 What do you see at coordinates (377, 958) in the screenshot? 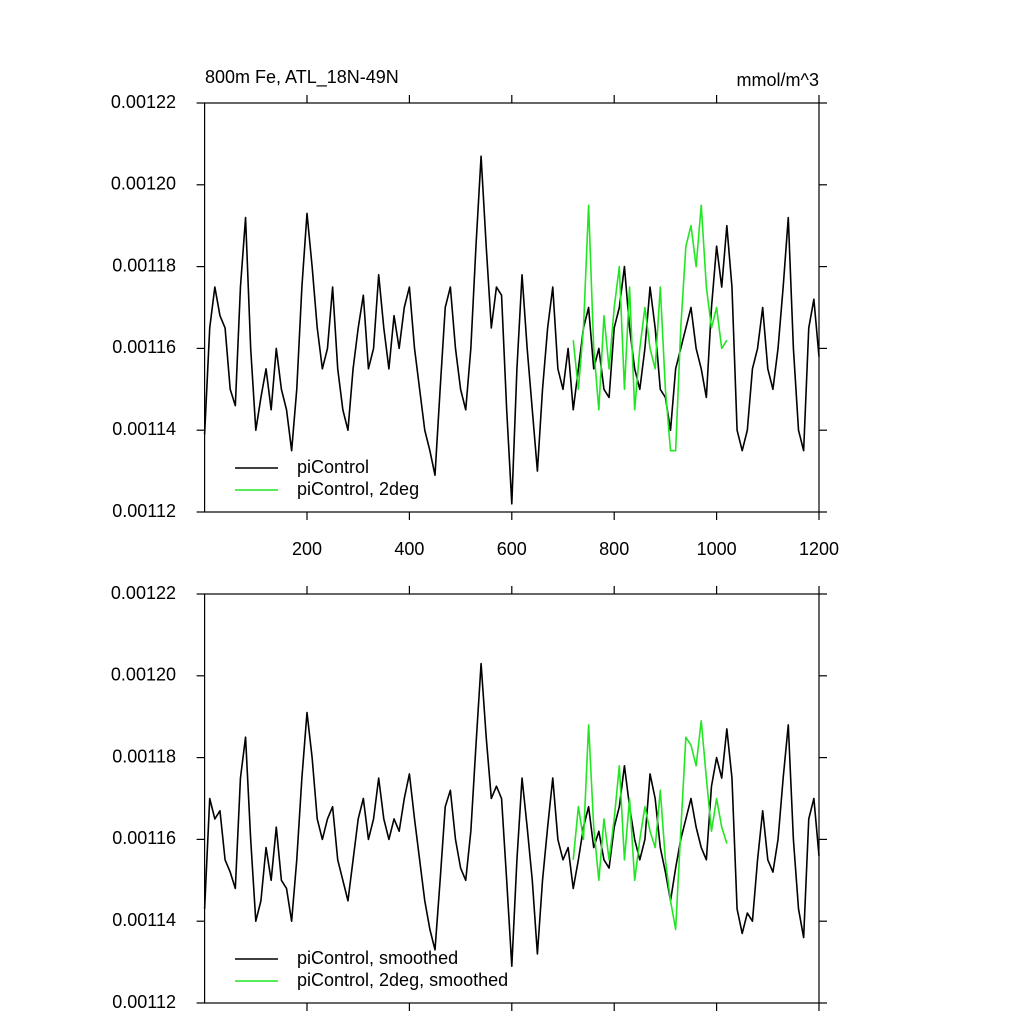
I see `legend-label: piControl, smoothed` at bounding box center [377, 958].